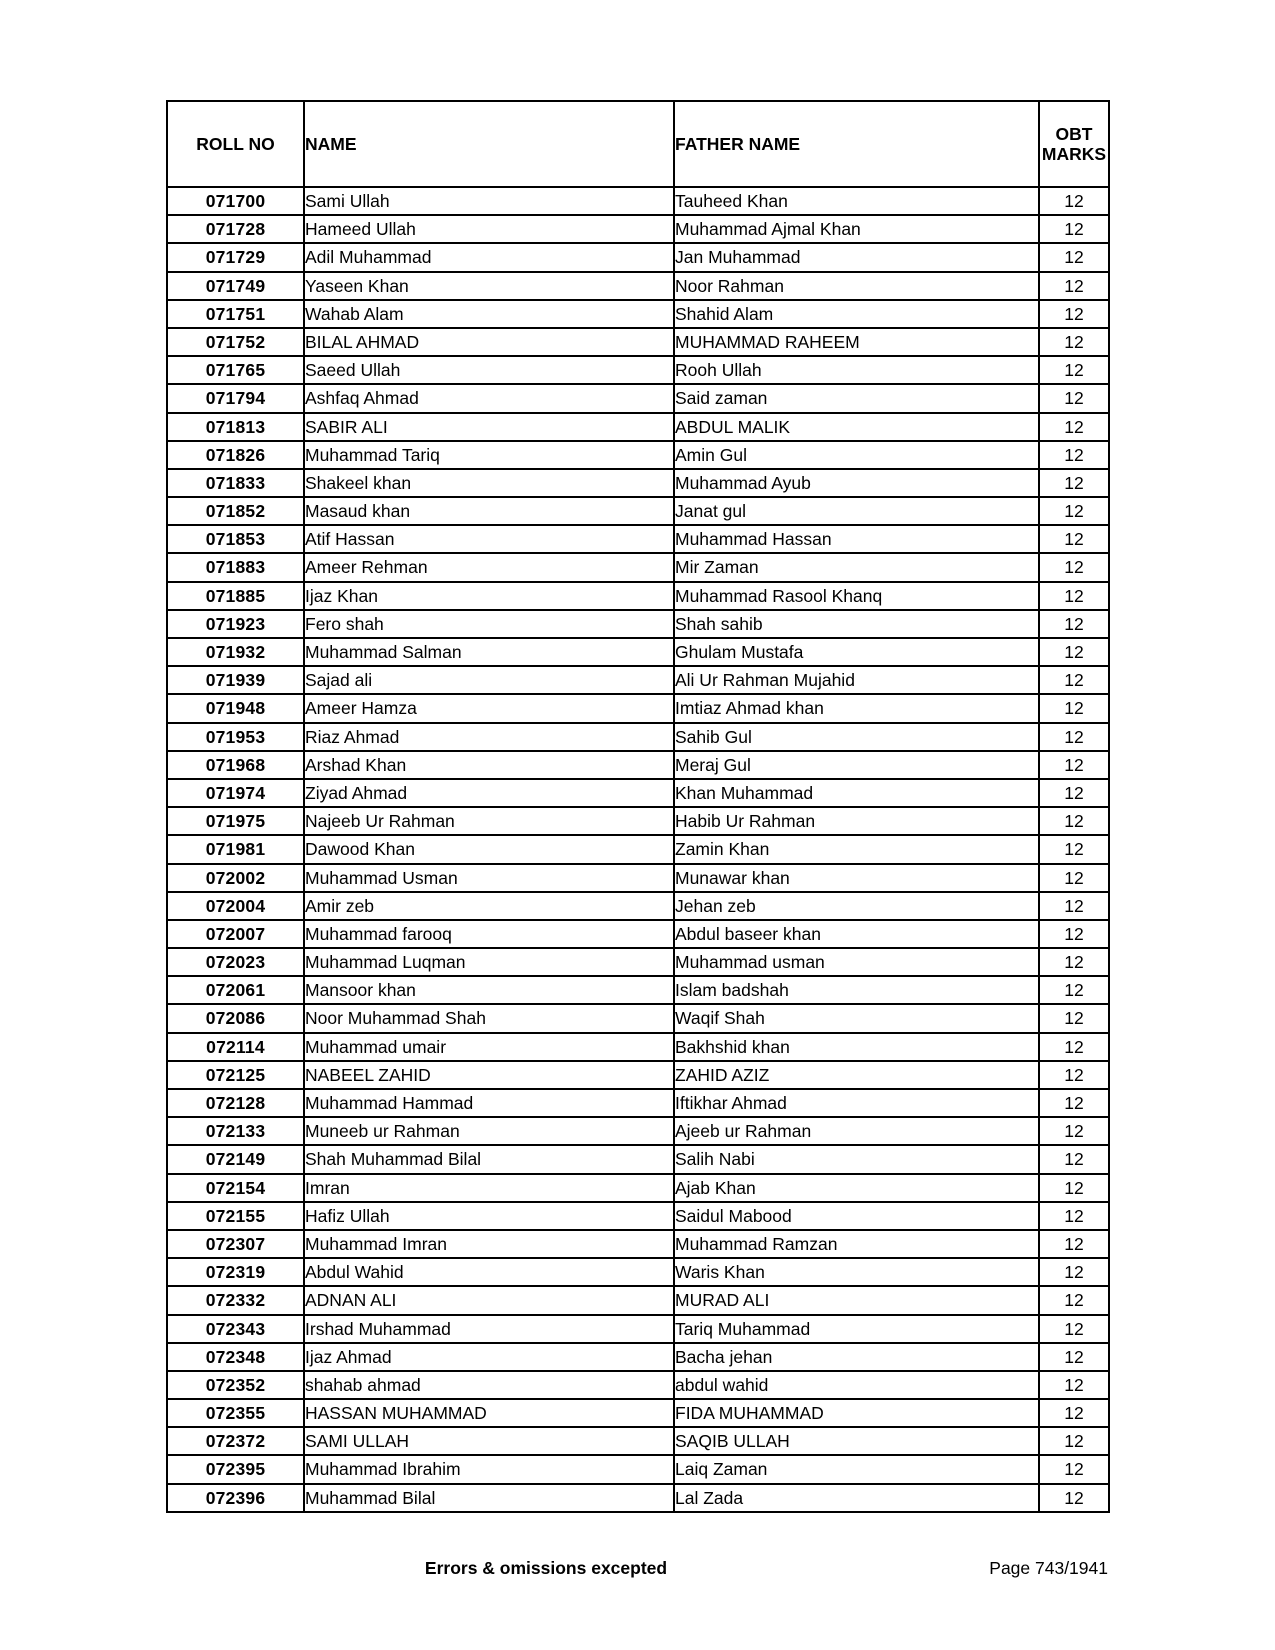 The width and height of the screenshot is (1275, 1650). I want to click on cell-father-name: Said zaman, so click(856, 398).